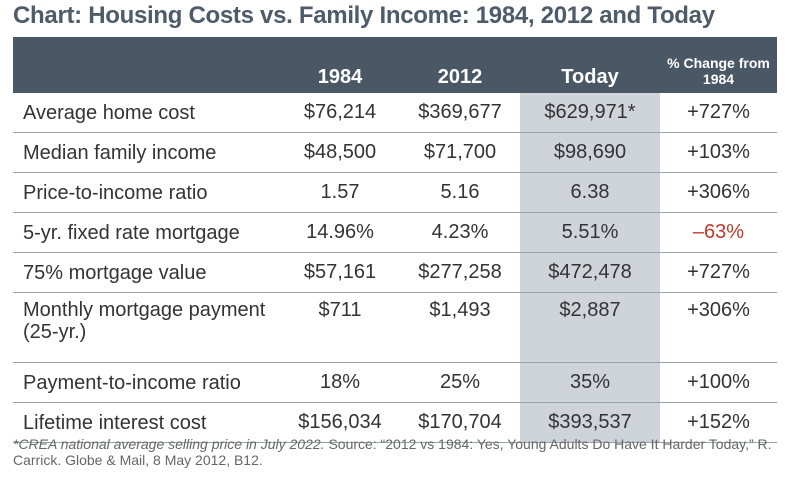 This screenshot has width=790, height=479. I want to click on table-cell: +152%, so click(718, 422).